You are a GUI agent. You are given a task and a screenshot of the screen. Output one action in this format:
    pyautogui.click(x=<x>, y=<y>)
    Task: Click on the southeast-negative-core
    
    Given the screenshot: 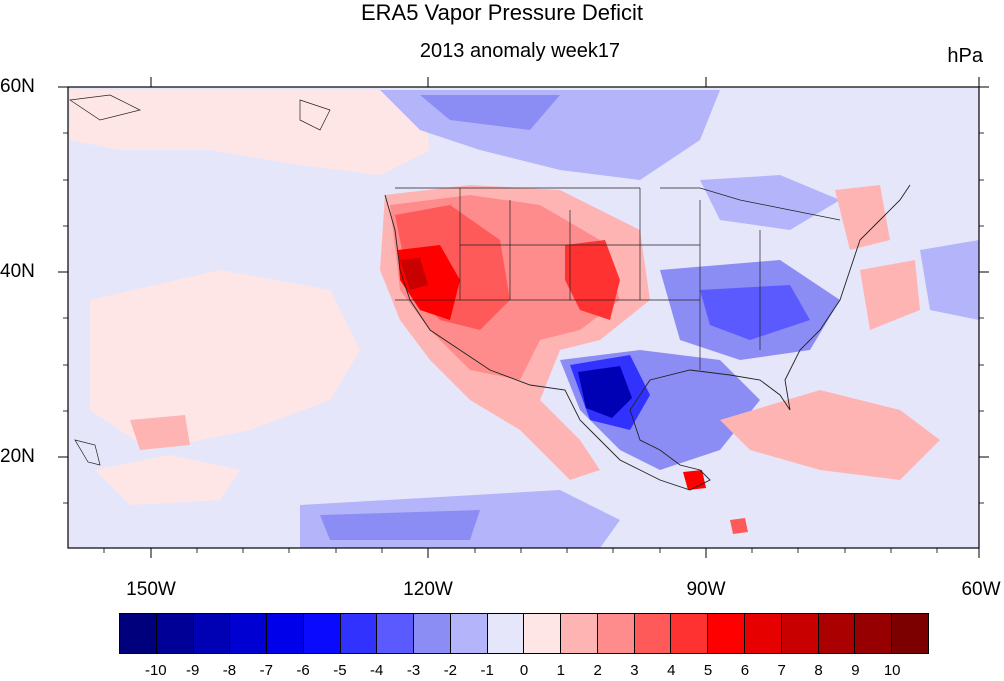 What is the action you would take?
    pyautogui.click(x=755, y=312)
    